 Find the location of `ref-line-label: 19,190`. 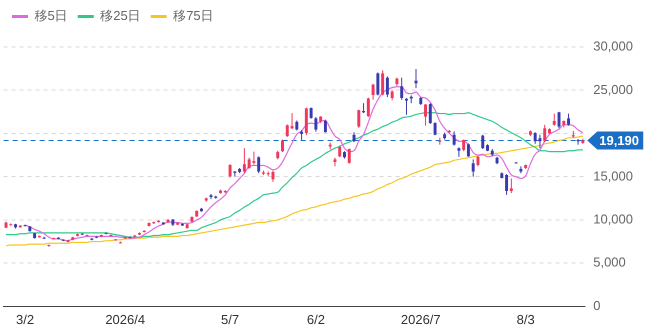

ref-line-label: 19,190 is located at coordinates (619, 140).